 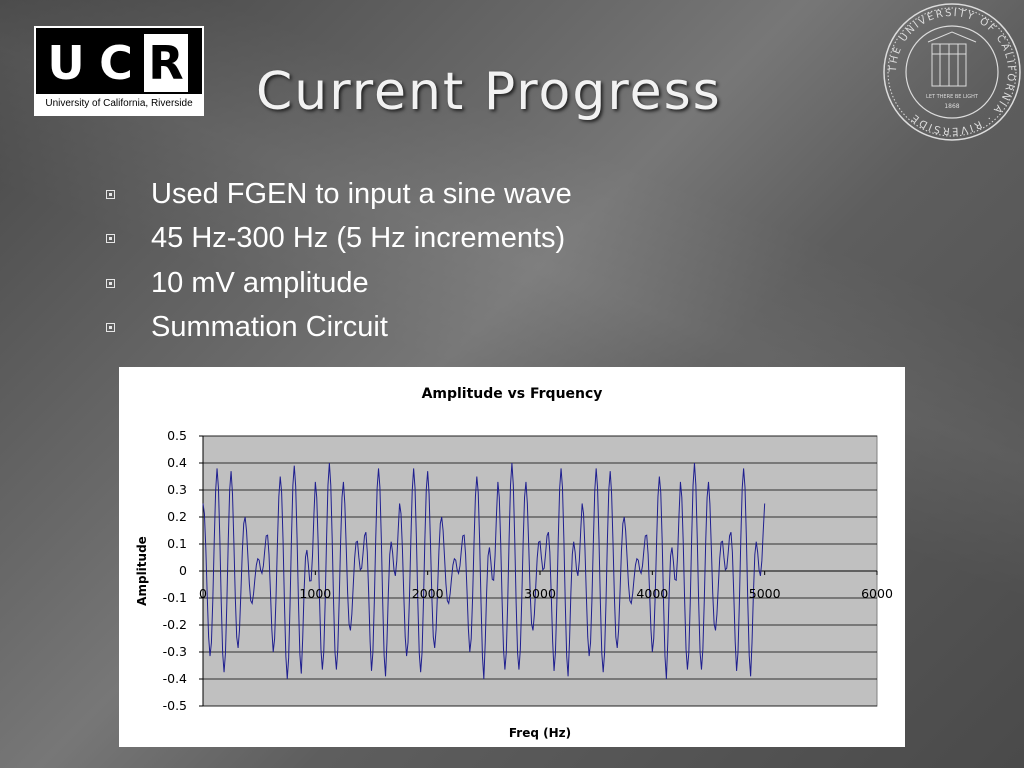 I want to click on x-tick-label: 5000, so click(x=765, y=593).